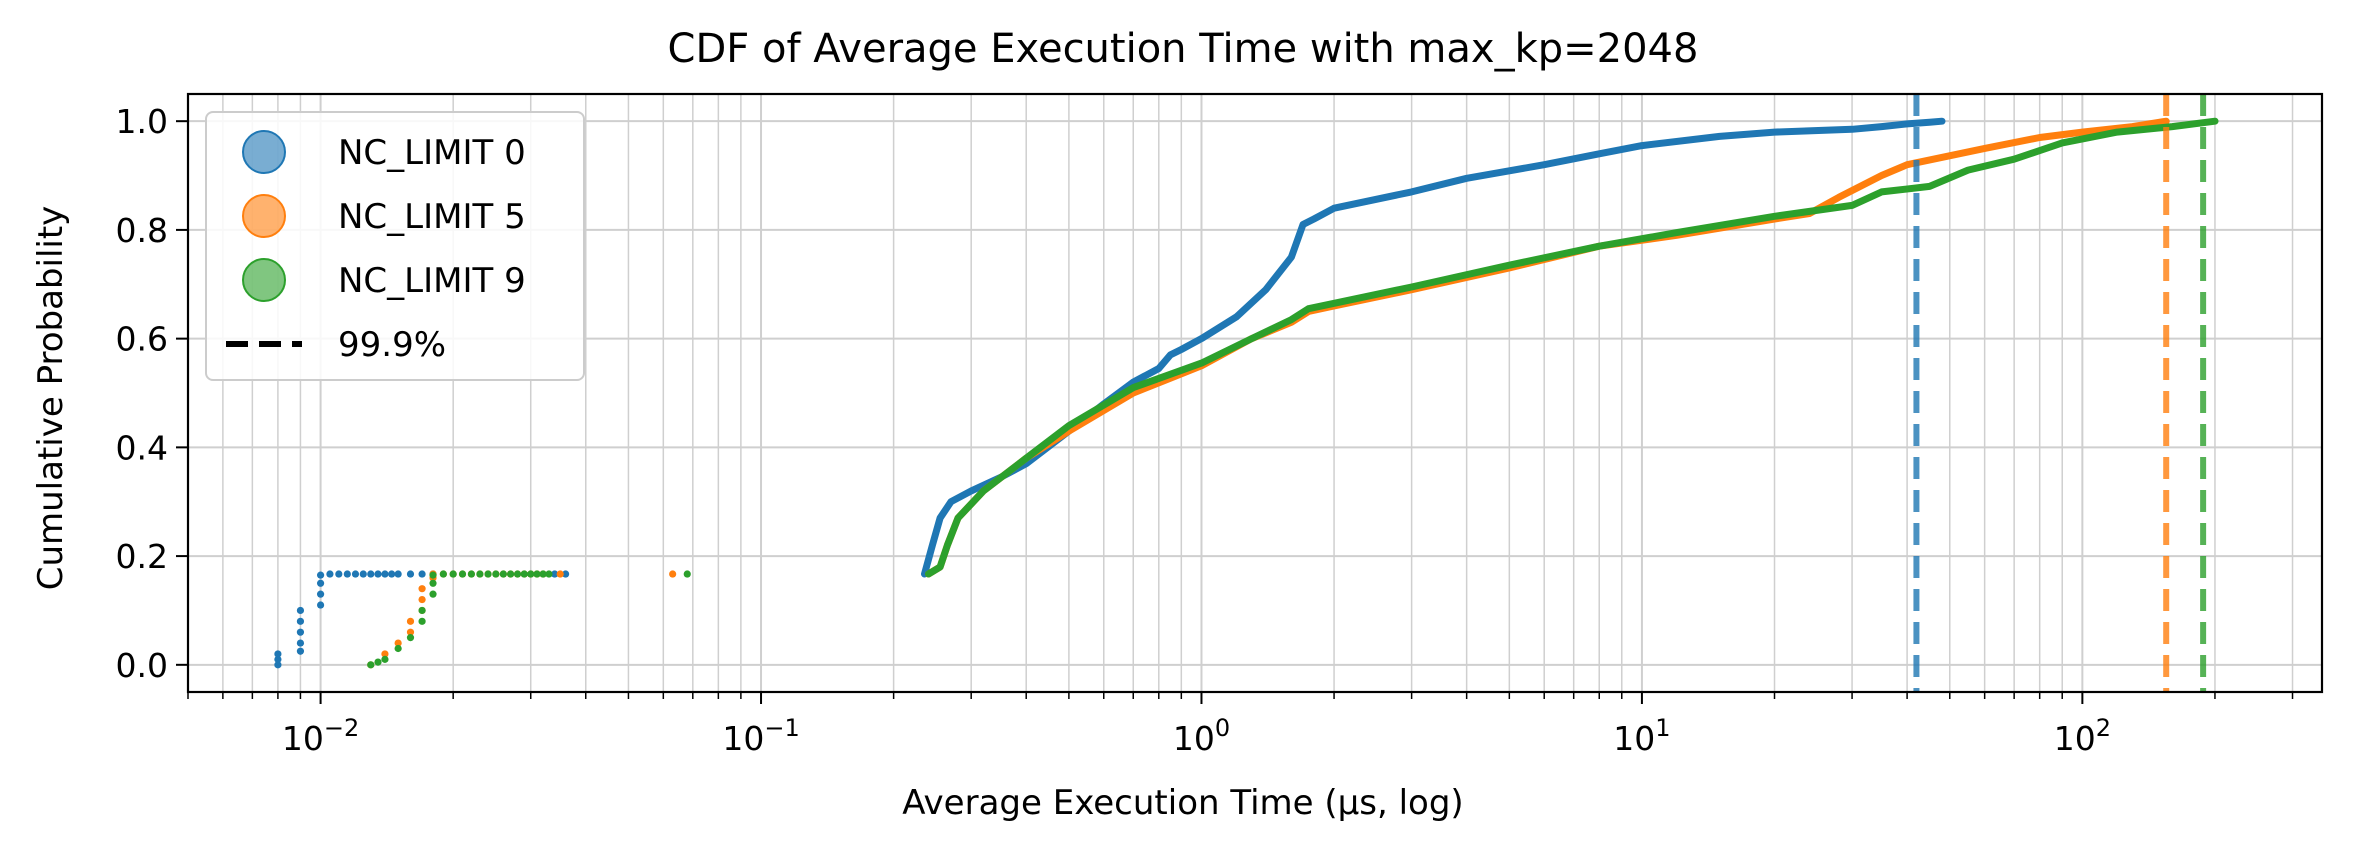 This screenshot has height=852, width=2370. I want to click on y-tick-label: 1.0, so click(142, 121).